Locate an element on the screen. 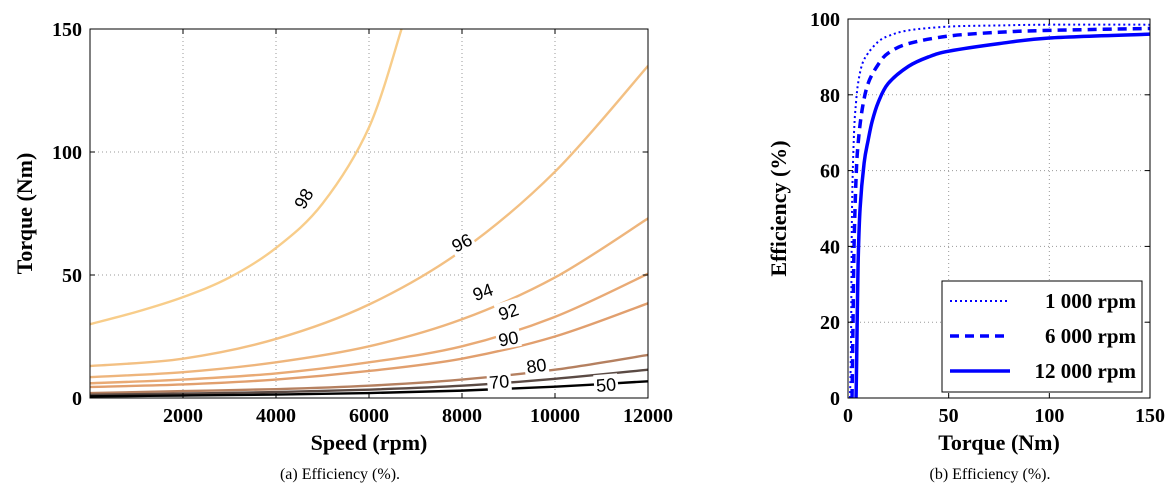 The height and width of the screenshot is (494, 1175). contour-label-94: 94 is located at coordinates (482, 291).